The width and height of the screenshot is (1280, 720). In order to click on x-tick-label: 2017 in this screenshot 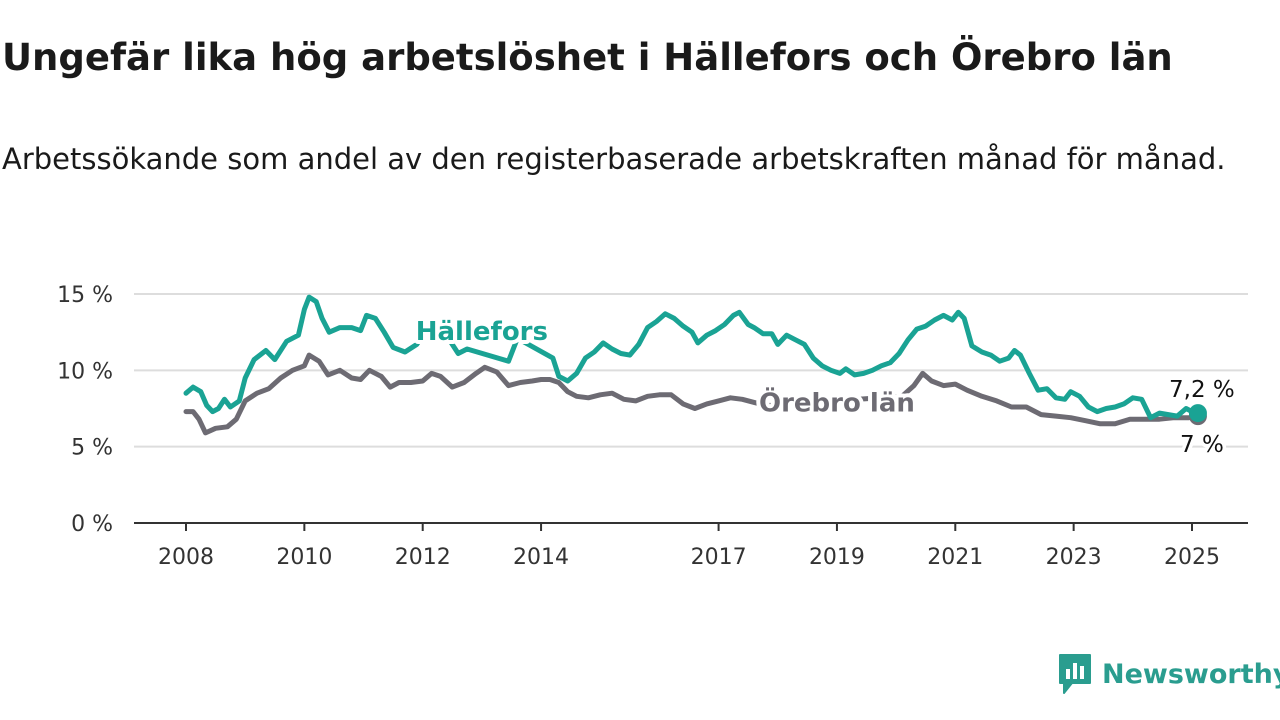, I will do `click(719, 557)`.